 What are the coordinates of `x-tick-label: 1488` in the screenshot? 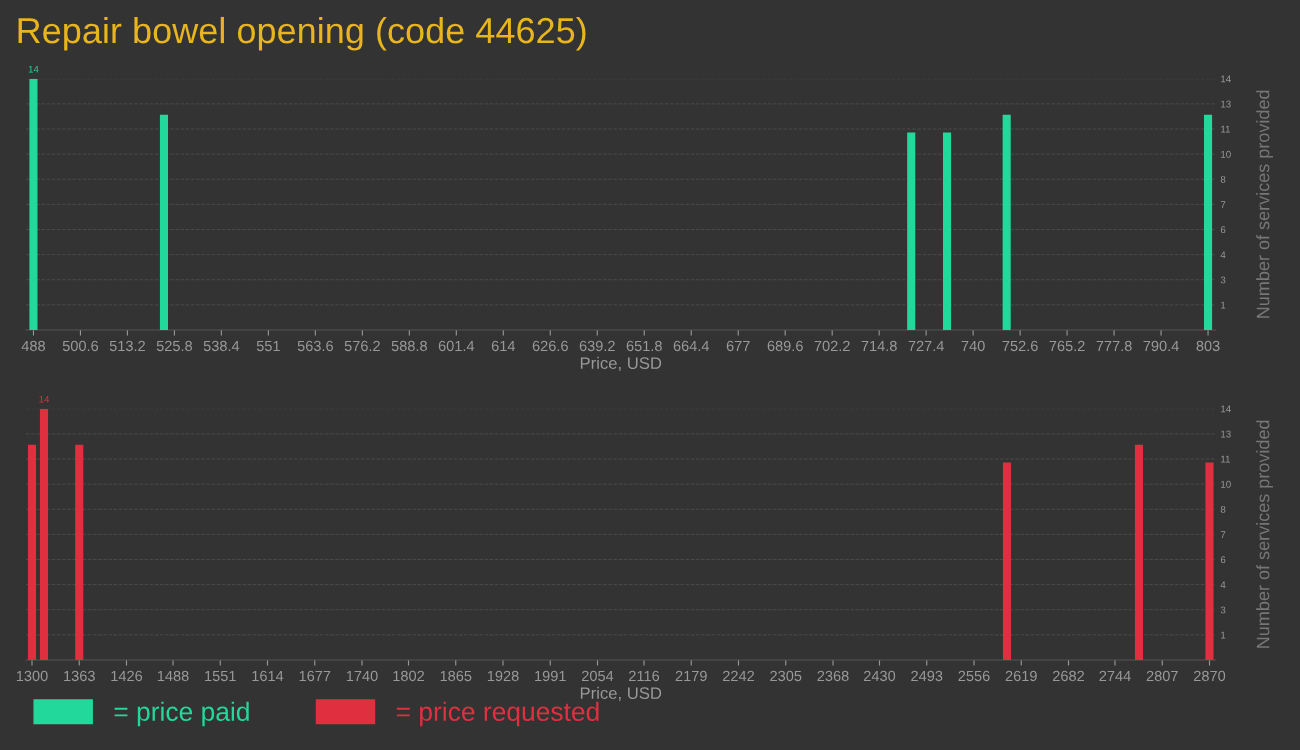 It's located at (173, 676).